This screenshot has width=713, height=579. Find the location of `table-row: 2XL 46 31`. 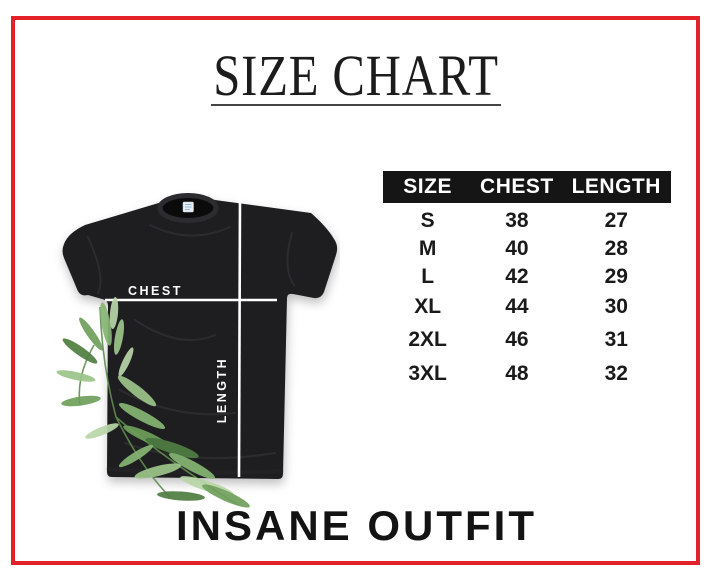

table-row: 2XL 46 31 is located at coordinates (527, 340).